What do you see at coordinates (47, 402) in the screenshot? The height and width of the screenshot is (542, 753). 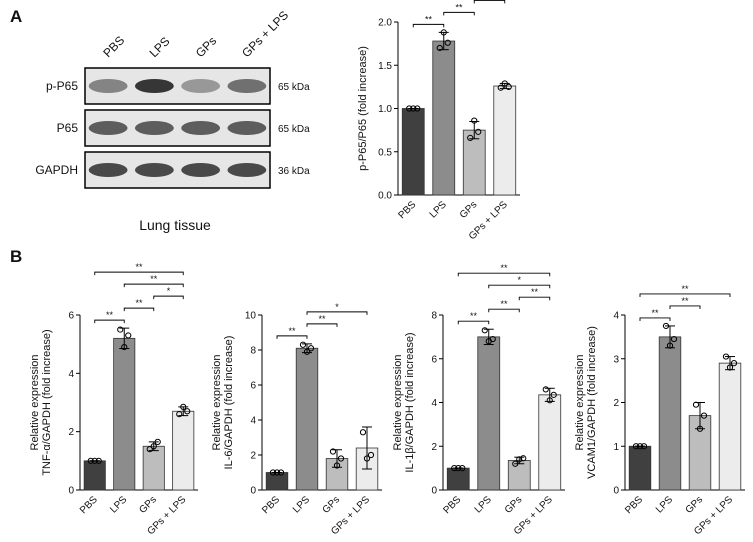 I see `y-axis-label: TNF-α/GAPDH (fold increase)` at bounding box center [47, 402].